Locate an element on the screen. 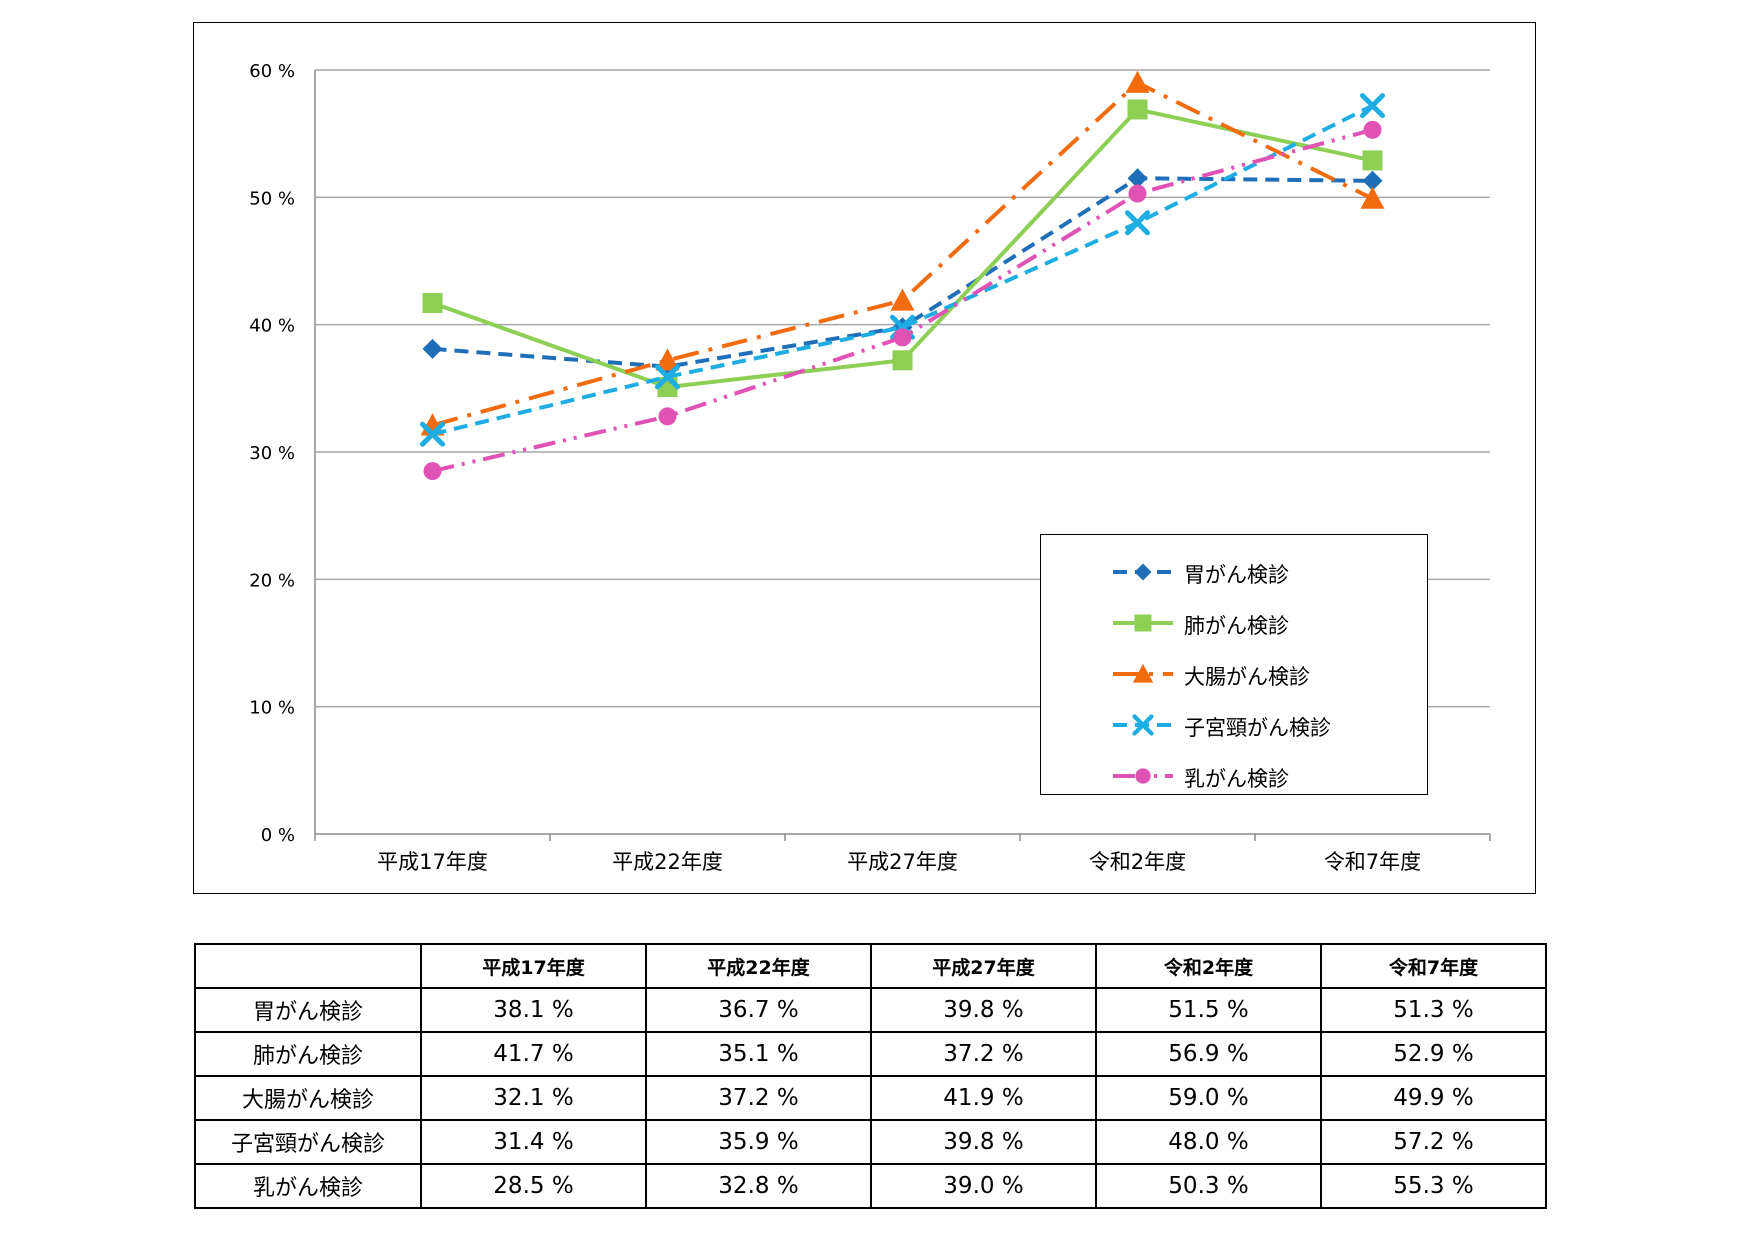 The height and width of the screenshot is (1240, 1755). y-tick-label: 10 % is located at coordinates (272, 708).